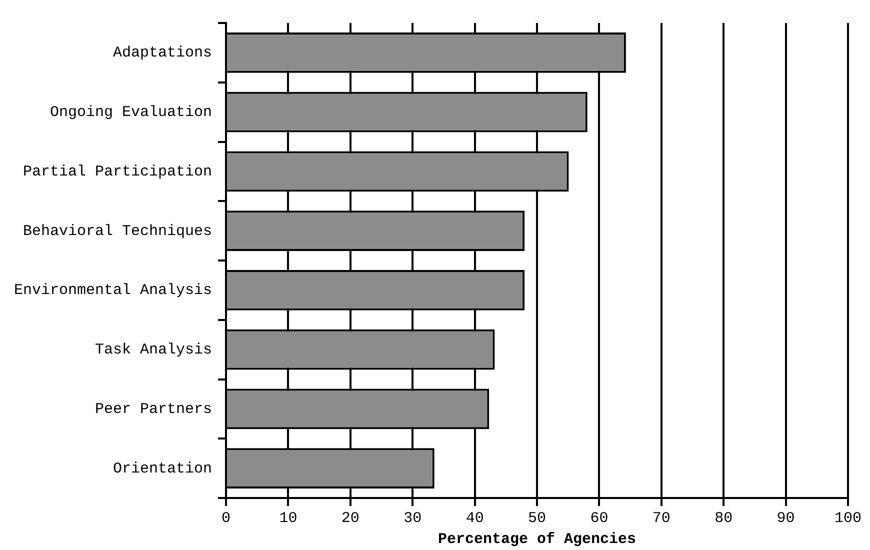 The image size is (870, 550). What do you see at coordinates (537, 539) in the screenshot?
I see `x-axis-title: Percentage of Agencies` at bounding box center [537, 539].